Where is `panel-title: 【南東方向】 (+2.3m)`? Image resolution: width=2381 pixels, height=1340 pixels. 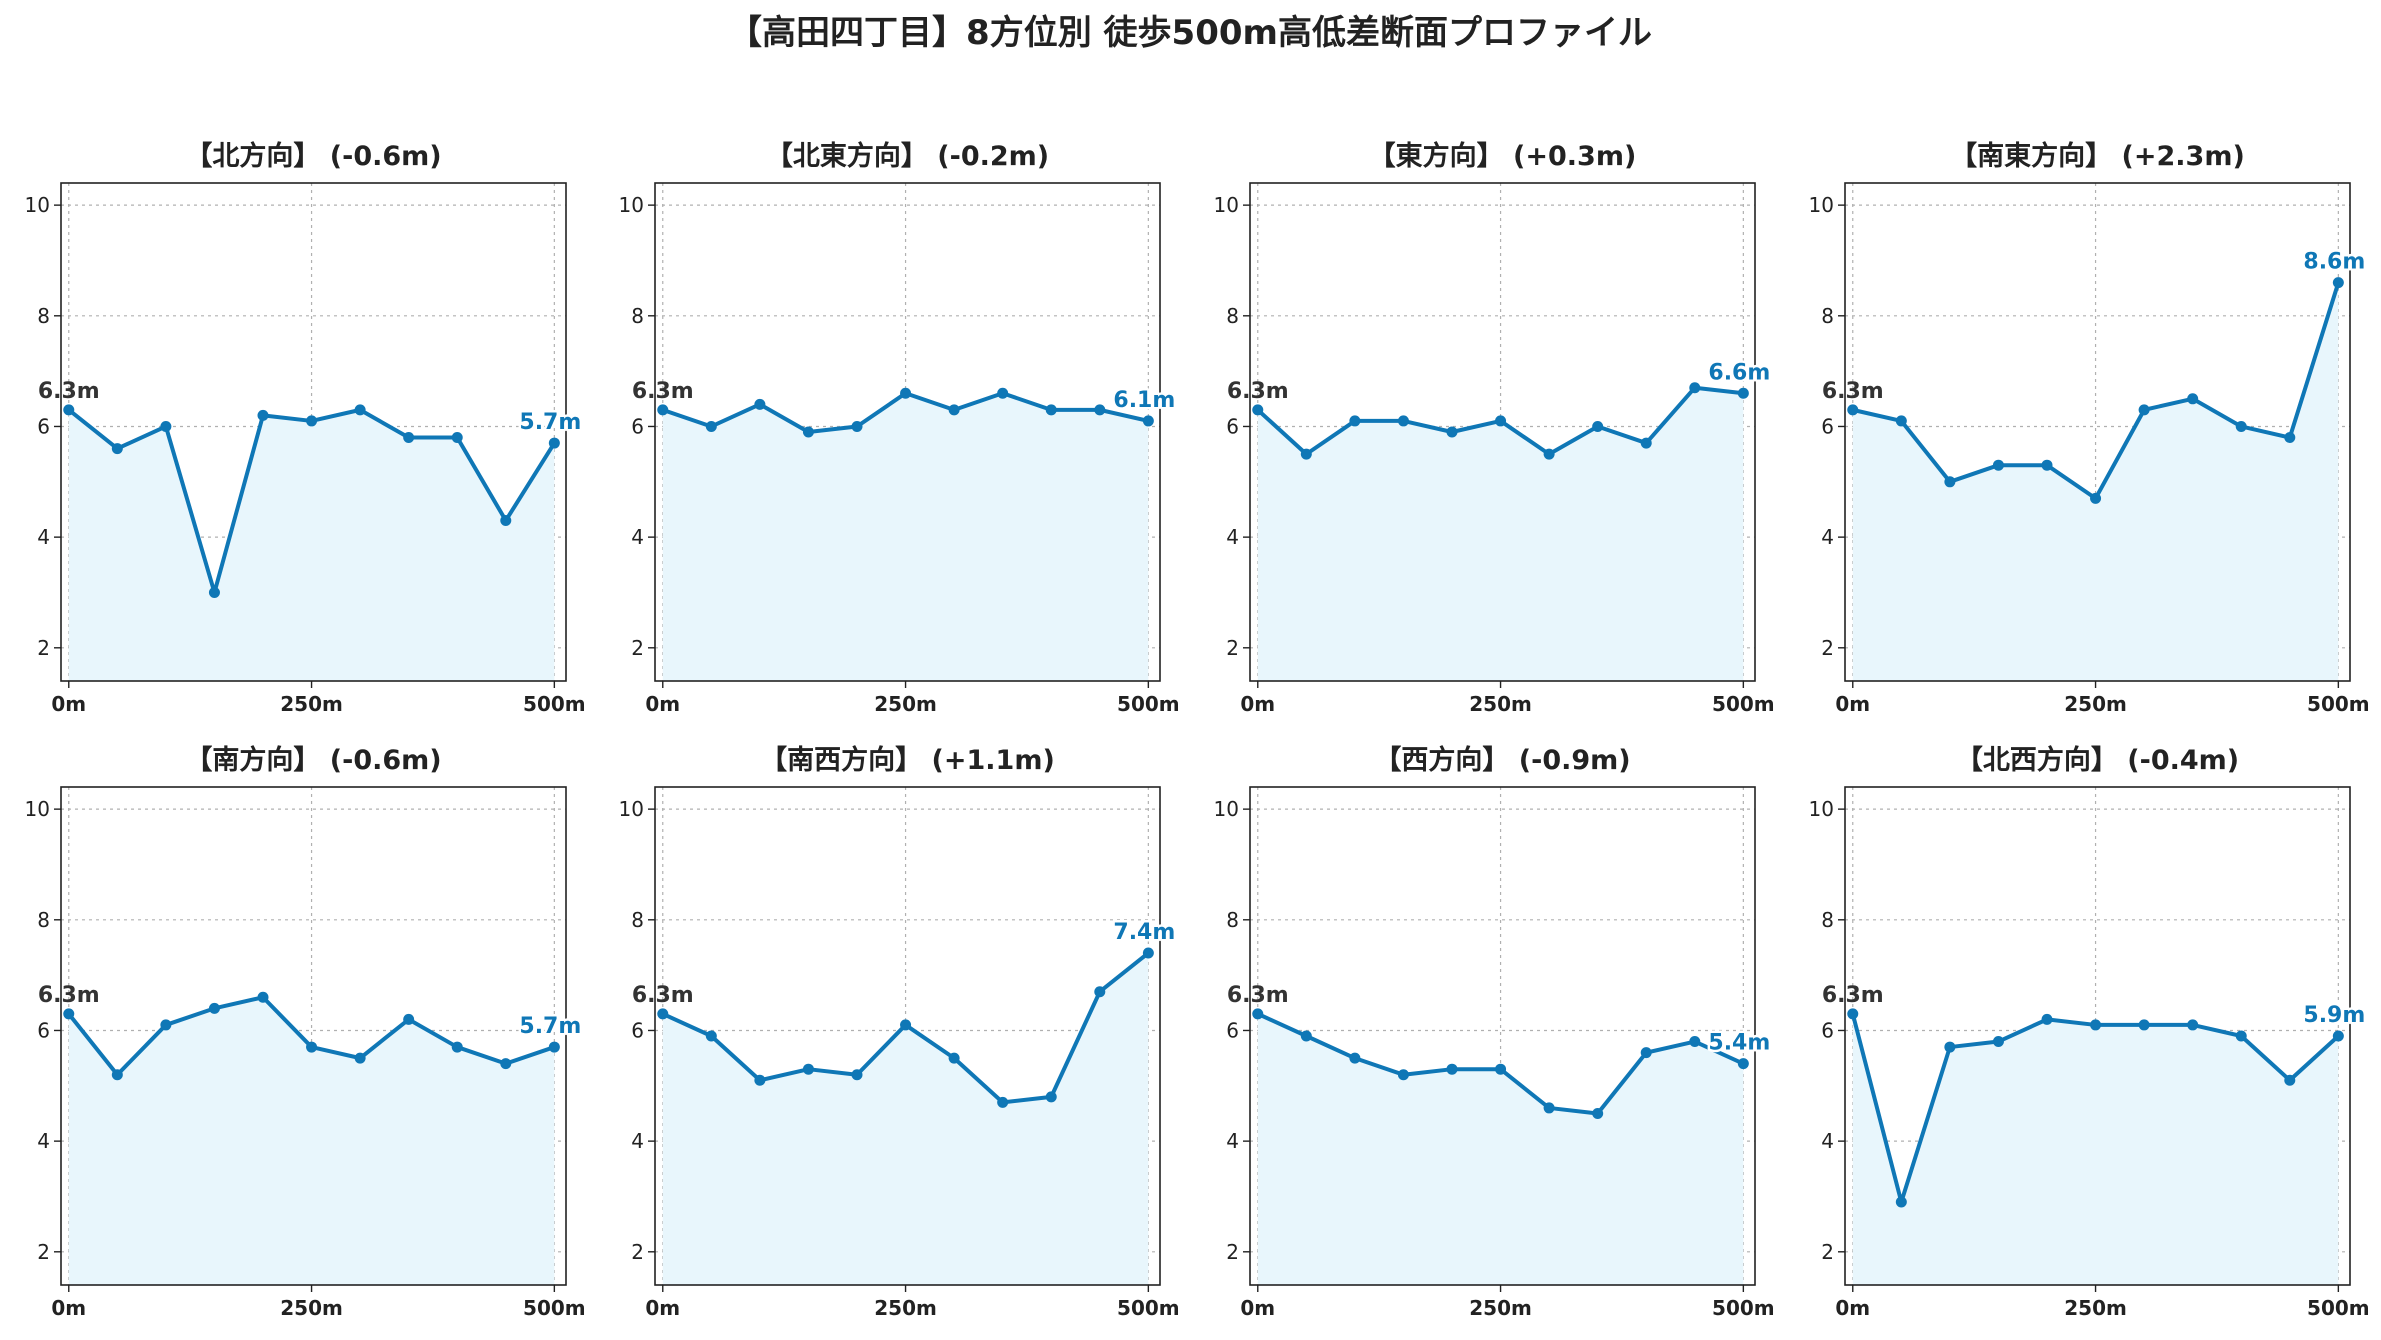
panel-title: 【南東方向】 (+2.3m) is located at coordinates (2097, 156).